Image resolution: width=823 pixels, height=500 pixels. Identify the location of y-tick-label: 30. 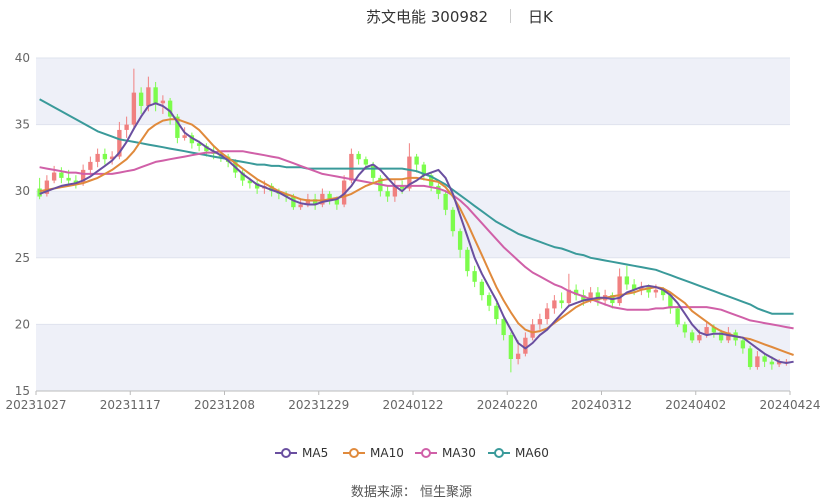
(22, 191).